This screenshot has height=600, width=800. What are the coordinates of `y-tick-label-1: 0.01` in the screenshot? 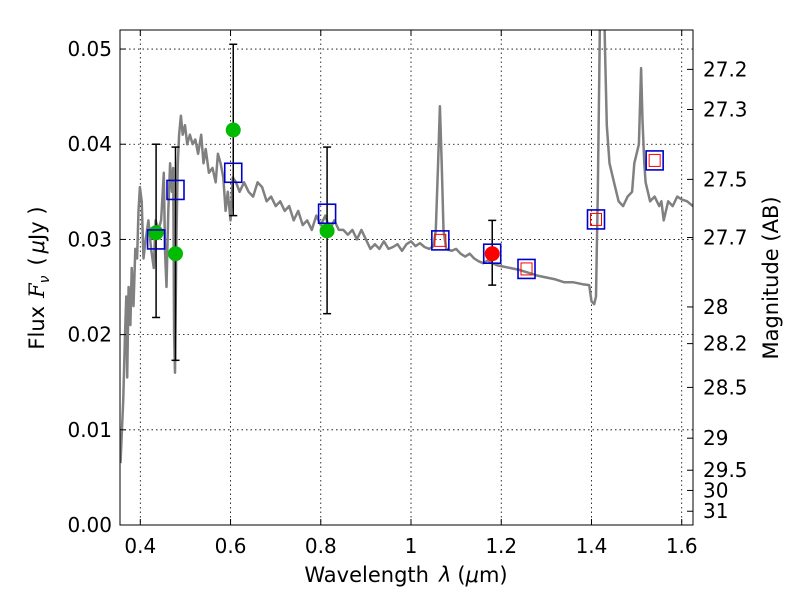 It's located at (89, 430).